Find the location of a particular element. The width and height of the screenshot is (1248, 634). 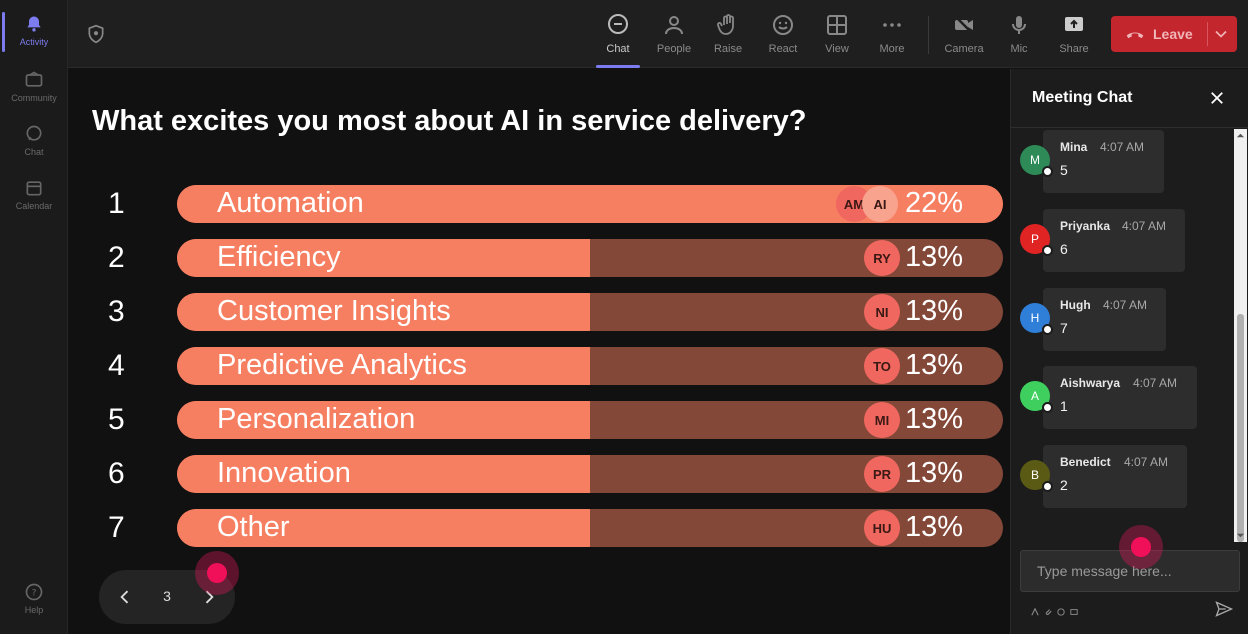

person-icon is located at coordinates (674, 25).